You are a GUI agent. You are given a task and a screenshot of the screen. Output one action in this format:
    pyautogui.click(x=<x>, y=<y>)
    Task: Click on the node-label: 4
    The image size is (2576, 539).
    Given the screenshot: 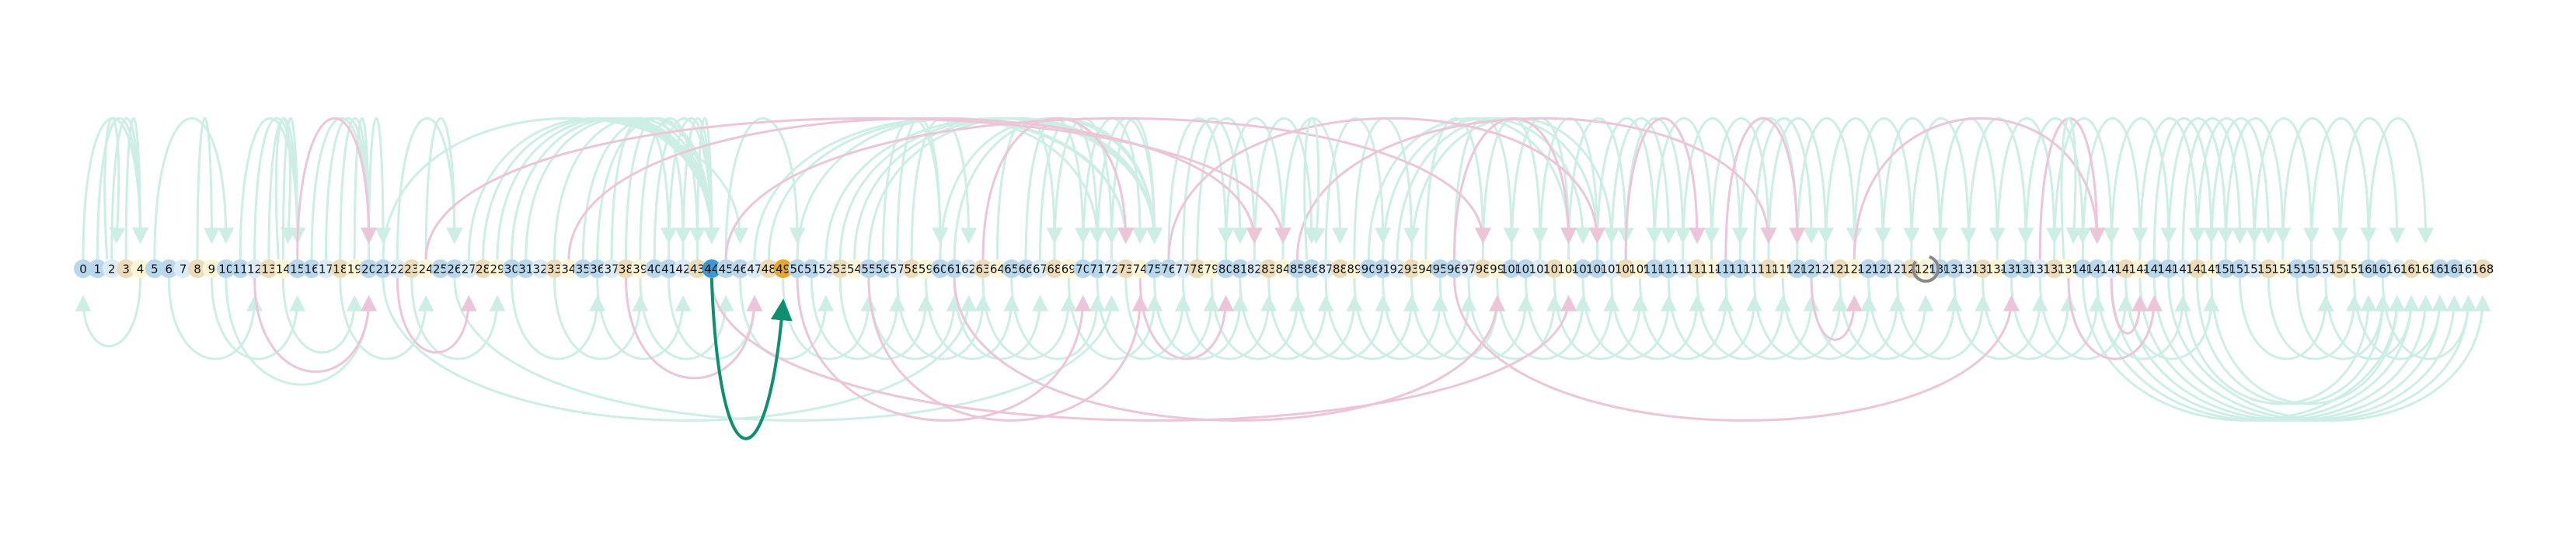 What is the action you would take?
    pyautogui.click(x=141, y=269)
    